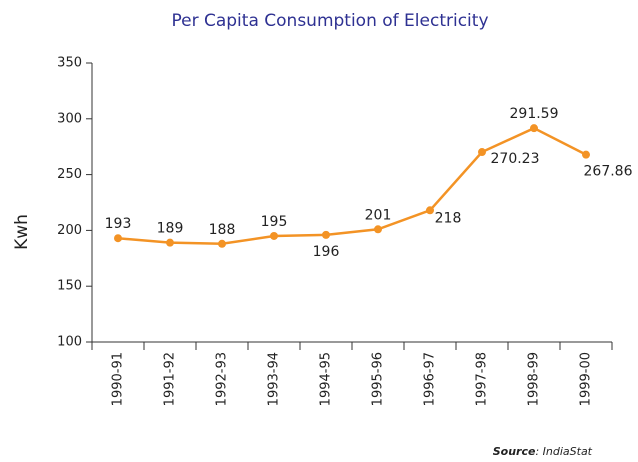 This screenshot has height=462, width=638. I want to click on x-tick-label: 1998-99, so click(534, 379).